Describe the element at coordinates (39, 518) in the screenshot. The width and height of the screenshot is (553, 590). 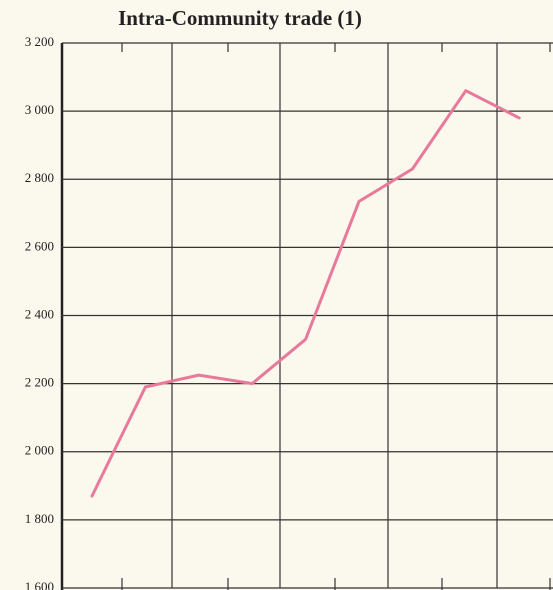
I see `y-tick-label: 1 800` at that location.